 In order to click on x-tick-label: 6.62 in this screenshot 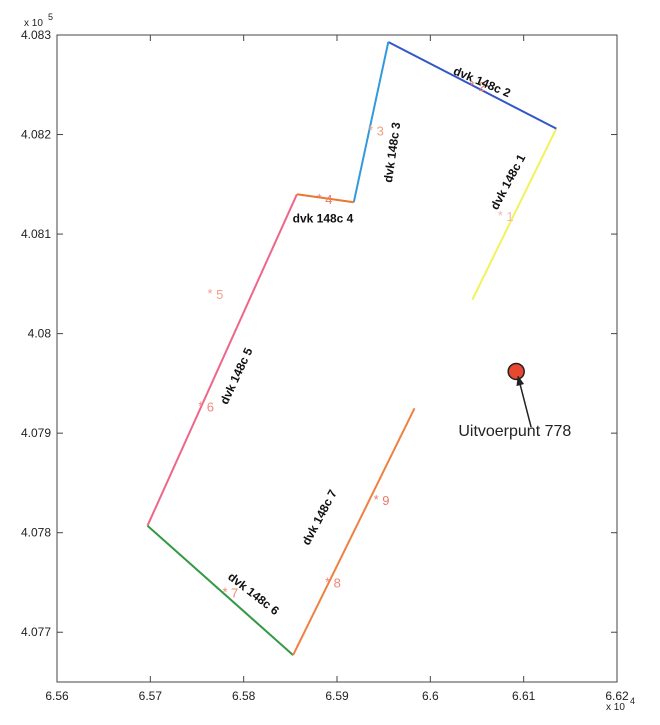, I will do `click(617, 696)`.